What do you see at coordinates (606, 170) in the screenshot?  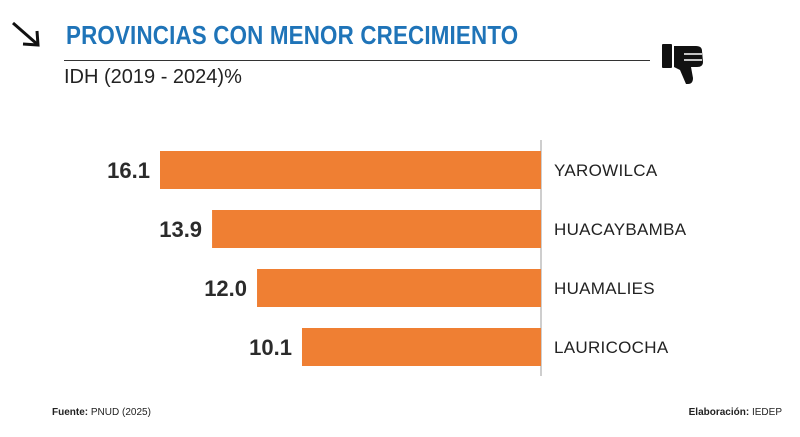 I see `category-label: YAROWILCA` at bounding box center [606, 170].